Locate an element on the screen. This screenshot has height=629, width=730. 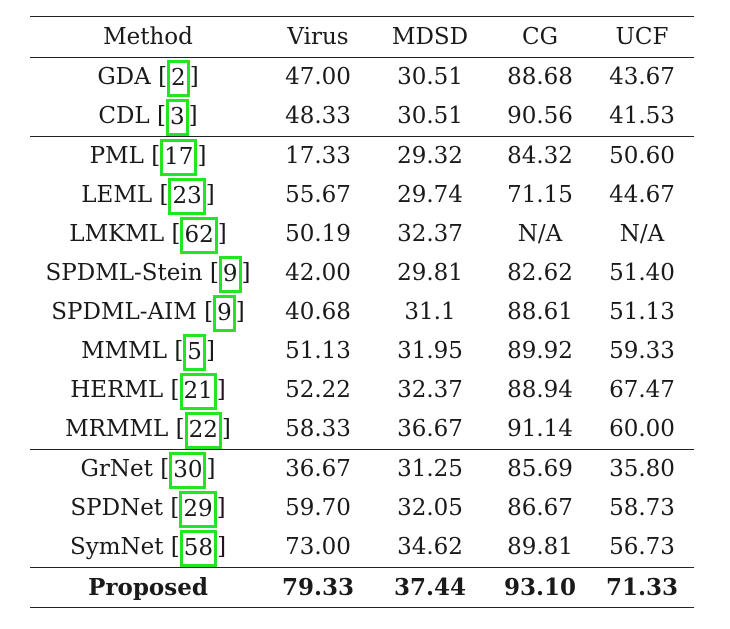
method-cell: SPDML-Stein [9] is located at coordinates (148, 273).